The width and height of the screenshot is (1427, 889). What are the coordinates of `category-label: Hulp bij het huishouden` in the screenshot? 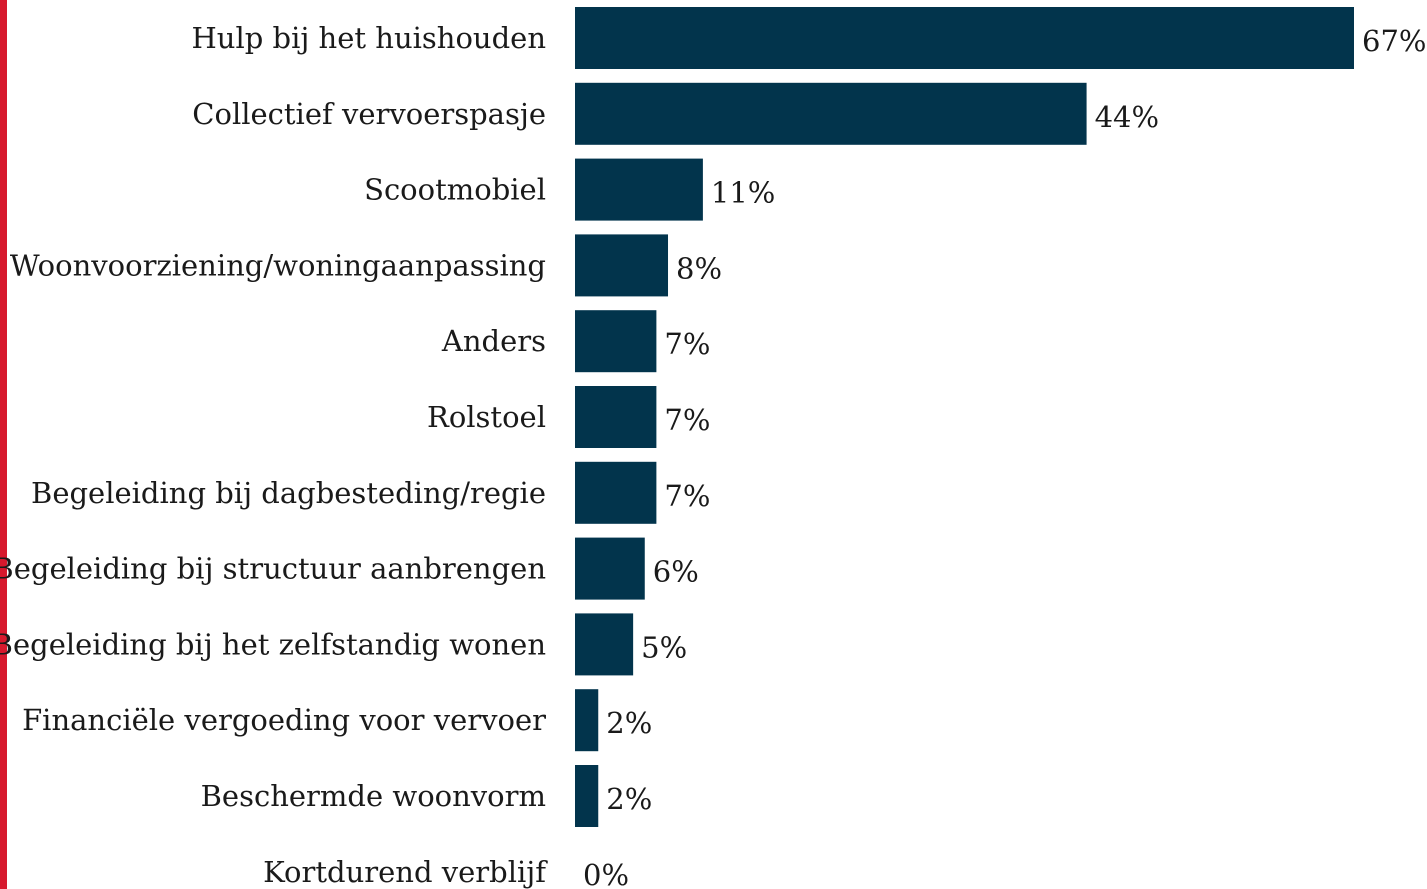 It's located at (368, 38).